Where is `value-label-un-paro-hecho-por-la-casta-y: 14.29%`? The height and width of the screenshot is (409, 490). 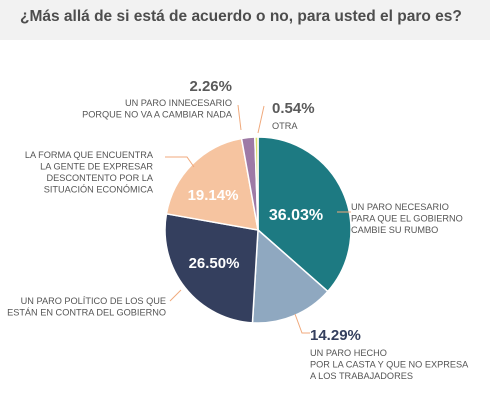 value-label-un-paro-hecho-por-la-casta-y: 14.29% is located at coordinates (335, 335).